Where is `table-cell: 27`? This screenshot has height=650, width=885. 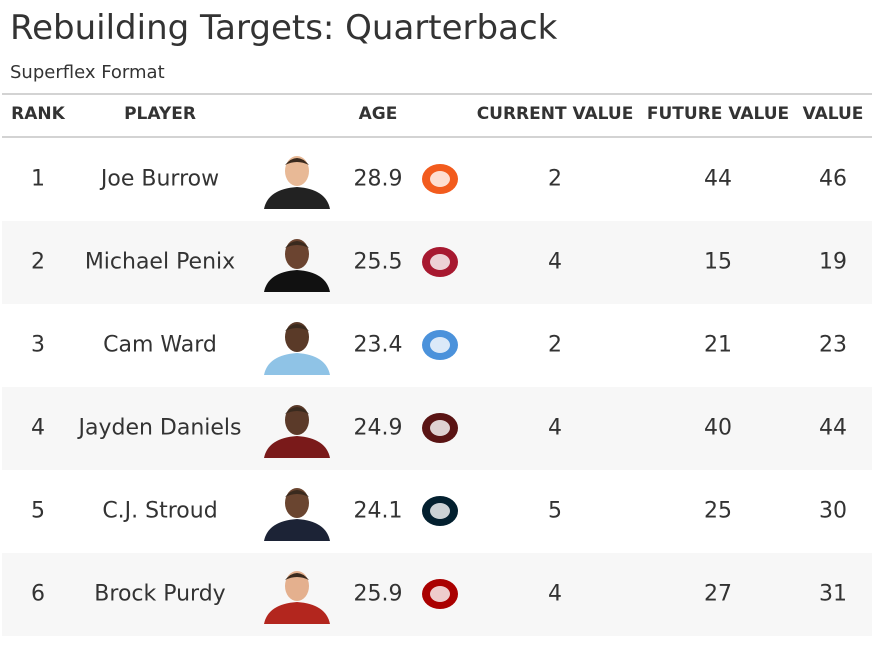 table-cell: 27 is located at coordinates (718, 594).